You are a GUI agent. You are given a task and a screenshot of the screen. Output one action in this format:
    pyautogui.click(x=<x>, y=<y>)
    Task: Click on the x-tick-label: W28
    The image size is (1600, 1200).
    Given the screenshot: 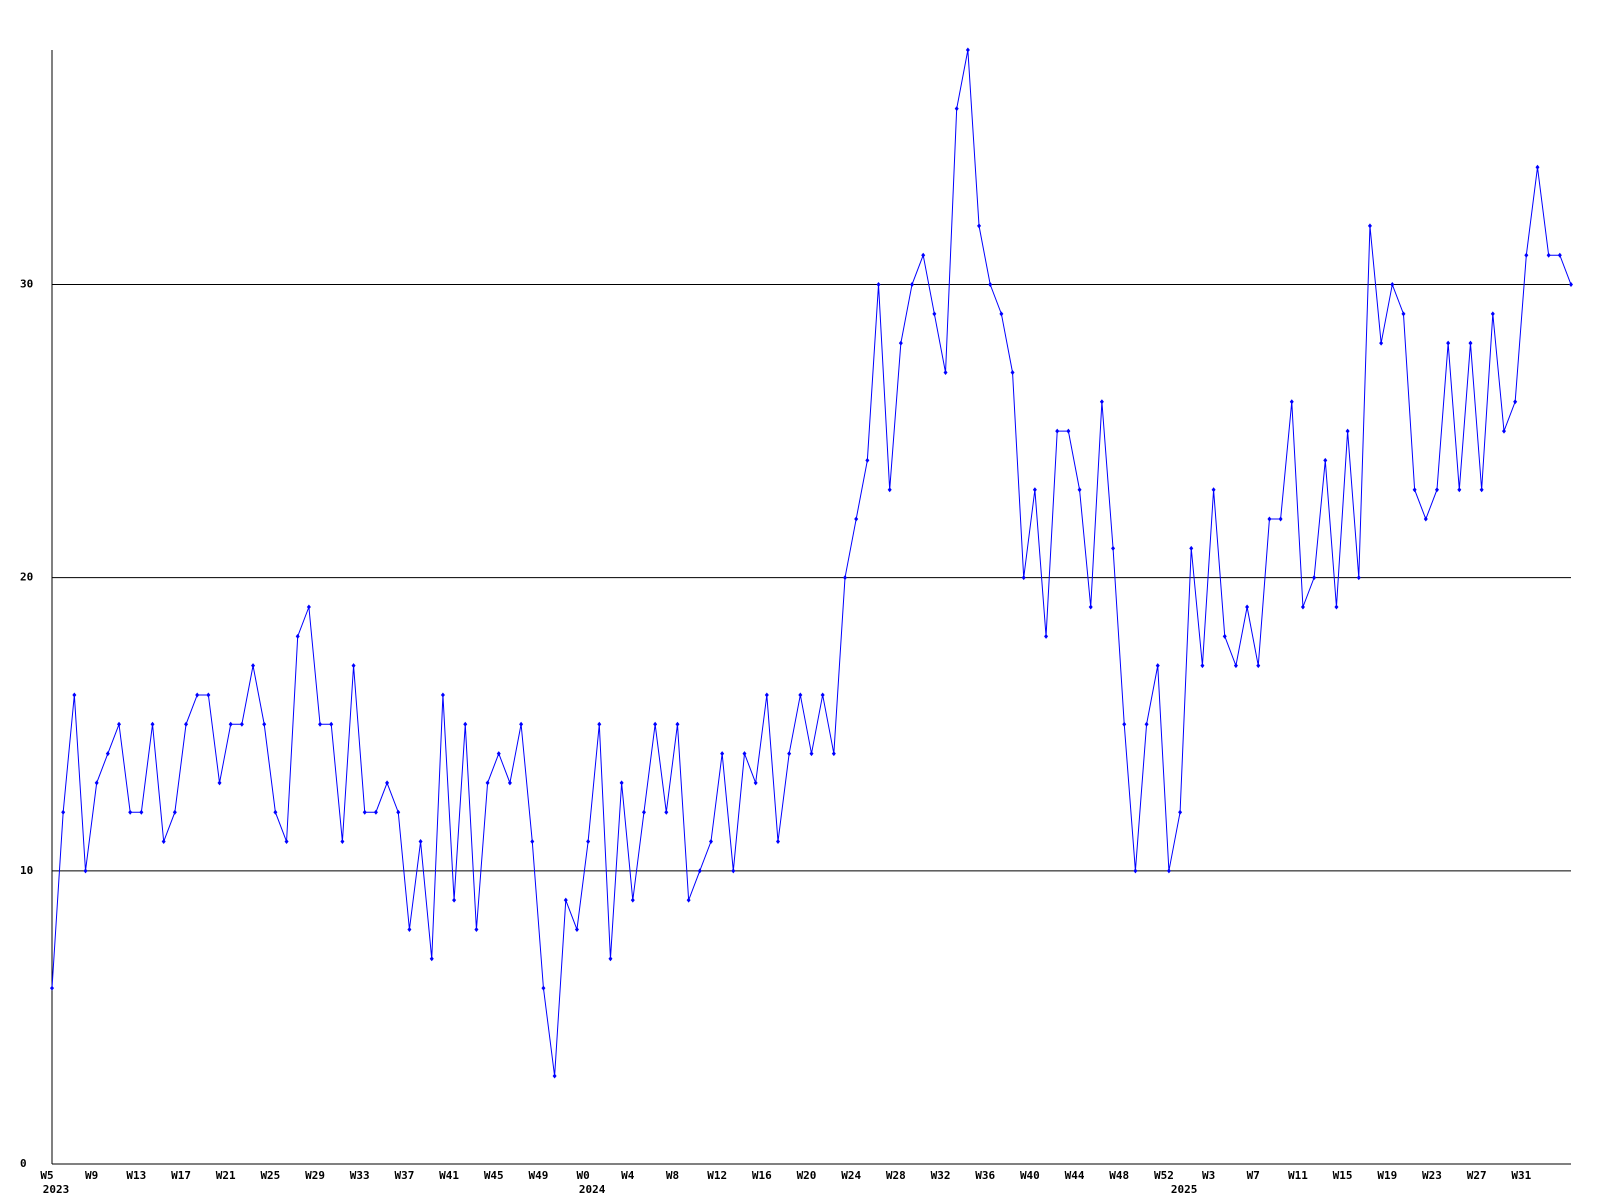 What is the action you would take?
    pyautogui.click(x=896, y=1175)
    